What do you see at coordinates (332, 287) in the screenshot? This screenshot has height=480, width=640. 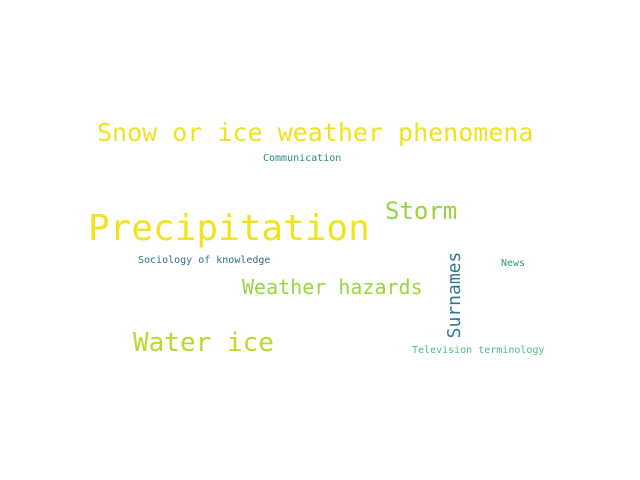 I see `word-weather-hazards: Weather hazards` at bounding box center [332, 287].